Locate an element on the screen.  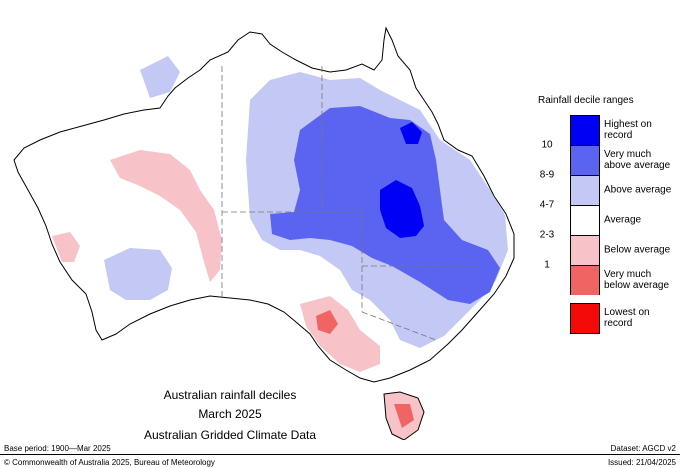
highest-on-record-north is located at coordinates (411, 133).